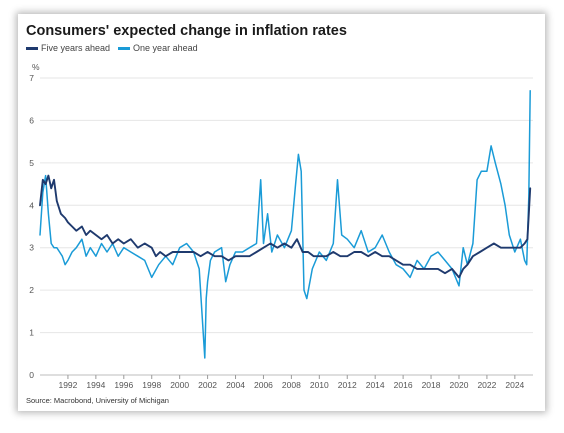 The width and height of the screenshot is (564, 433). Describe the element at coordinates (124, 48) in the screenshot. I see `legend-swatch-one-year` at that location.